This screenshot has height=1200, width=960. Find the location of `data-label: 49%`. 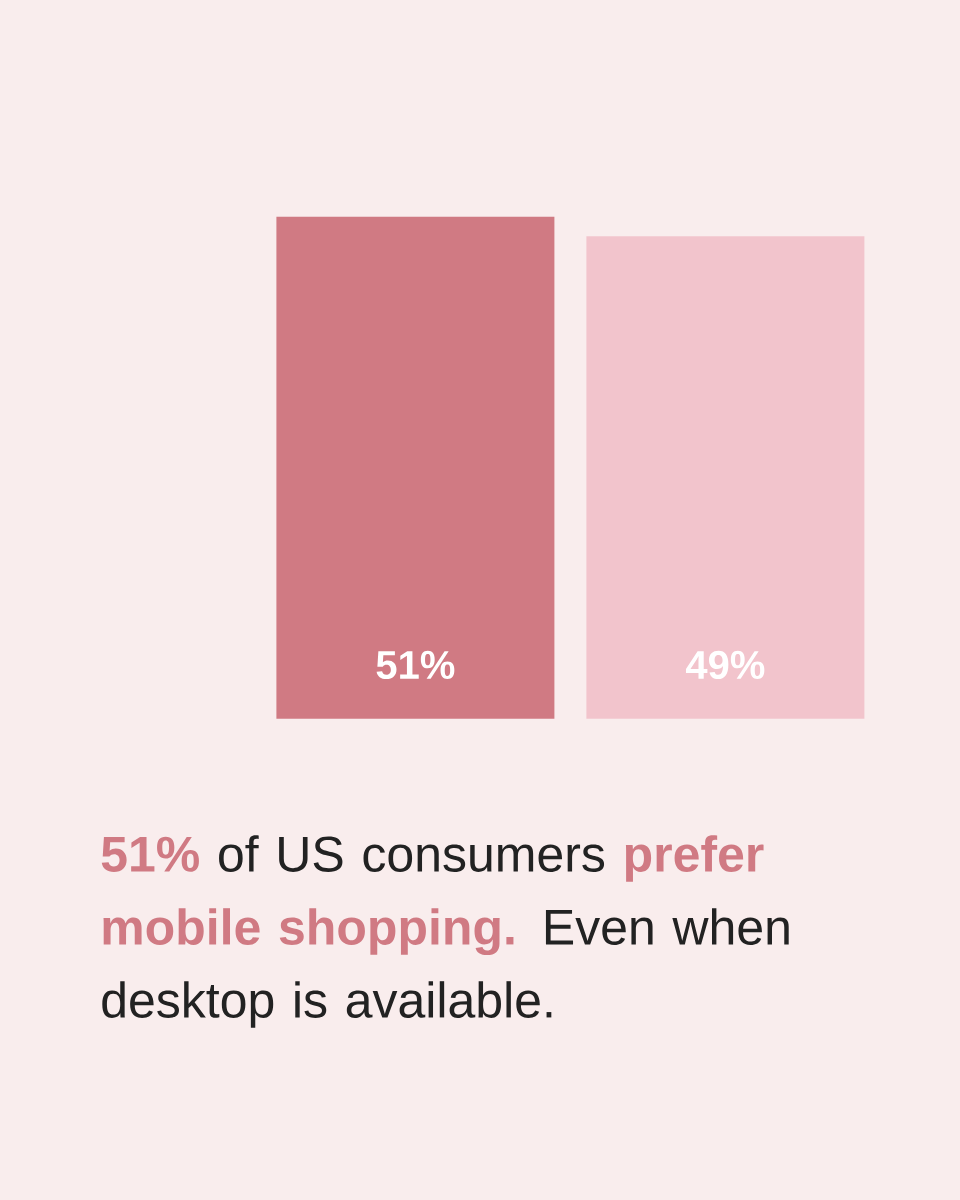

data-label: 49% is located at coordinates (725, 665).